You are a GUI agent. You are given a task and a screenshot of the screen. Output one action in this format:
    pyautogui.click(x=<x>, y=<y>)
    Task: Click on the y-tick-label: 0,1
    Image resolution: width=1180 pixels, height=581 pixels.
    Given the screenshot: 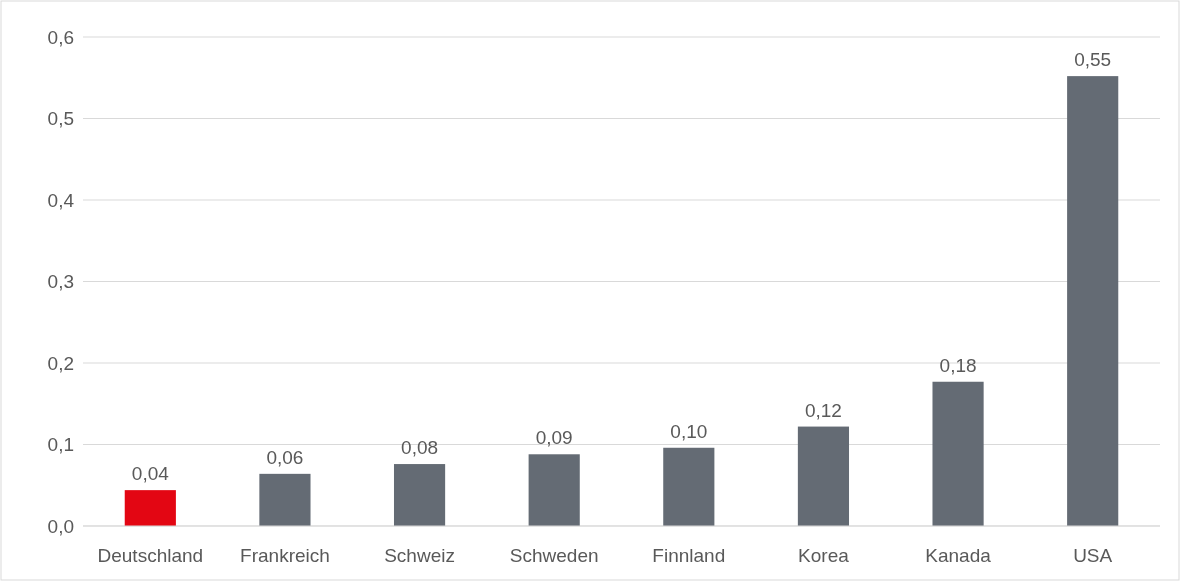 What is the action you would take?
    pyautogui.click(x=60, y=445)
    